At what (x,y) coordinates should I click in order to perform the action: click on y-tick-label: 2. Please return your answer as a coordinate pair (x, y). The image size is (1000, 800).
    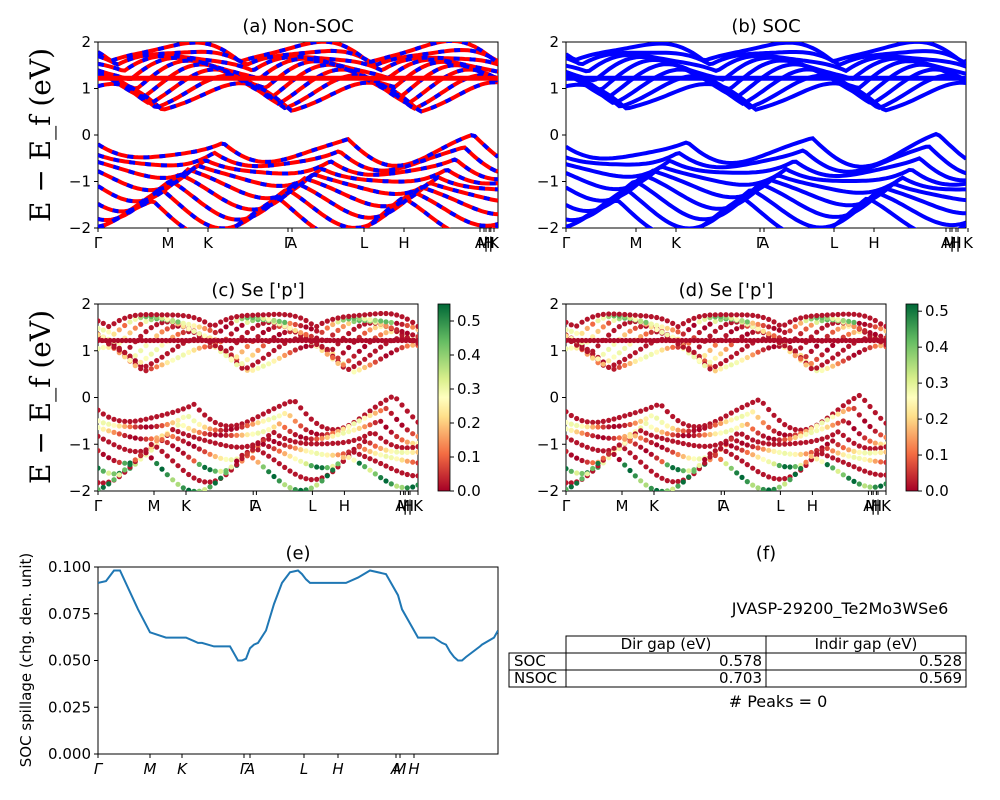
    Looking at the image, I should click on (554, 42).